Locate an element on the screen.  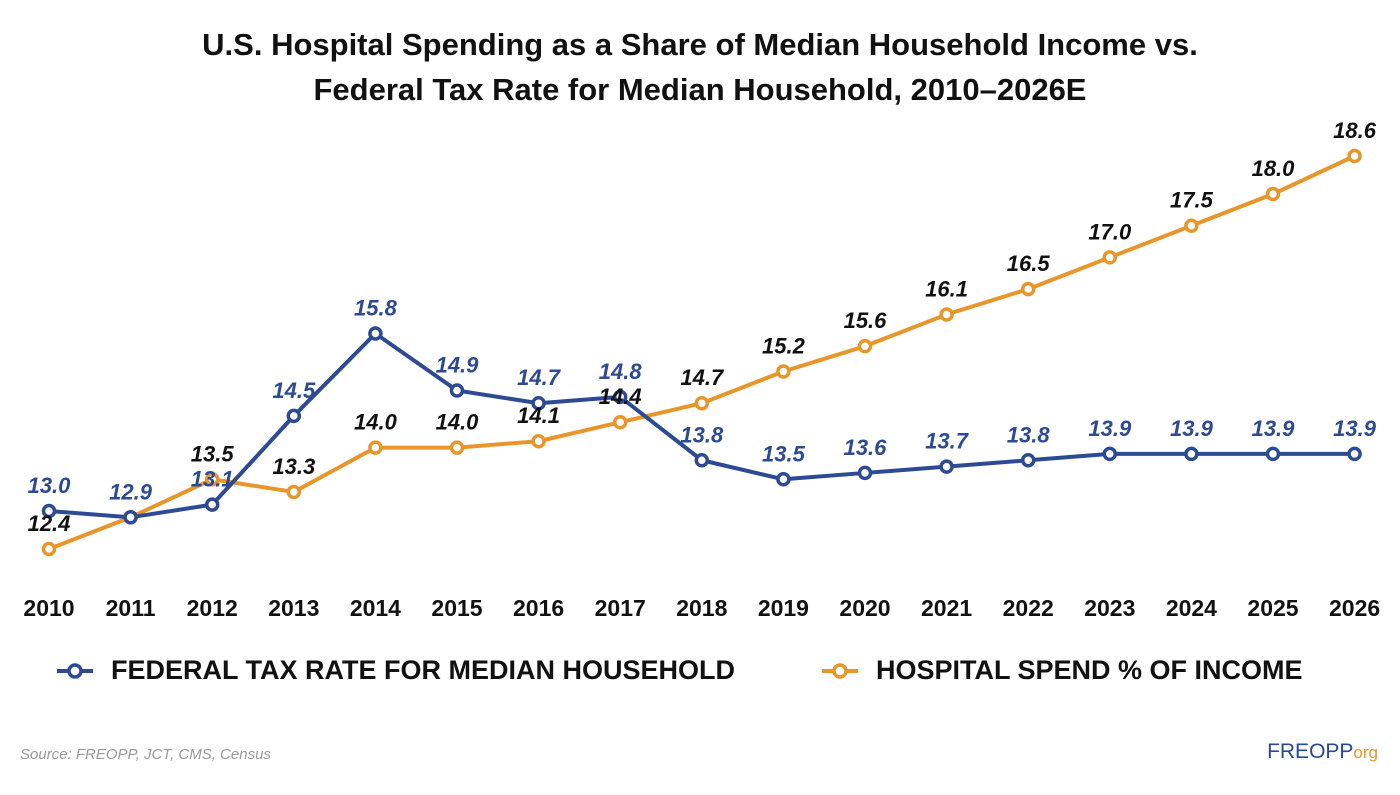
x-tick-label: 2020 is located at coordinates (864, 608).